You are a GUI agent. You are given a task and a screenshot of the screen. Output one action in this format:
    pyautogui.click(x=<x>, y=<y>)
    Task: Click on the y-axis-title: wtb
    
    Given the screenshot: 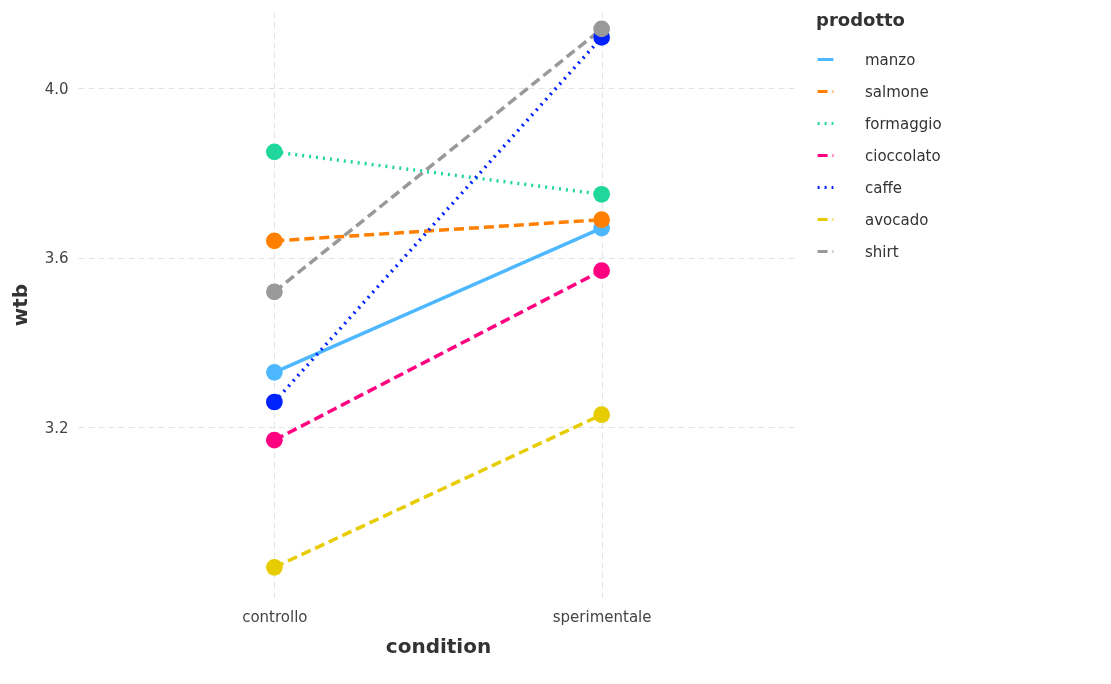 What is the action you would take?
    pyautogui.click(x=19, y=305)
    